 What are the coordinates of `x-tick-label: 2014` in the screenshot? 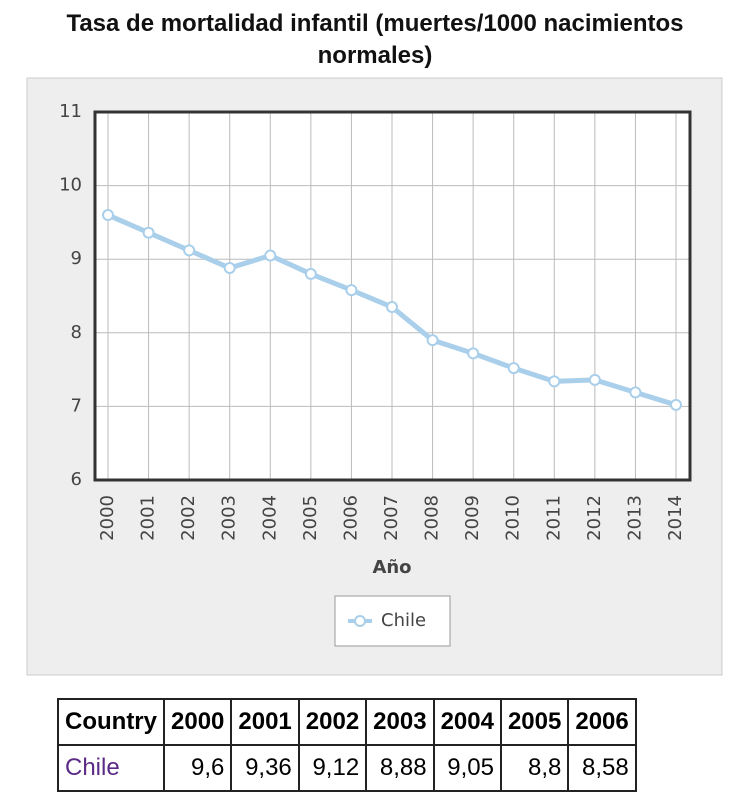 It's located at (675, 518).